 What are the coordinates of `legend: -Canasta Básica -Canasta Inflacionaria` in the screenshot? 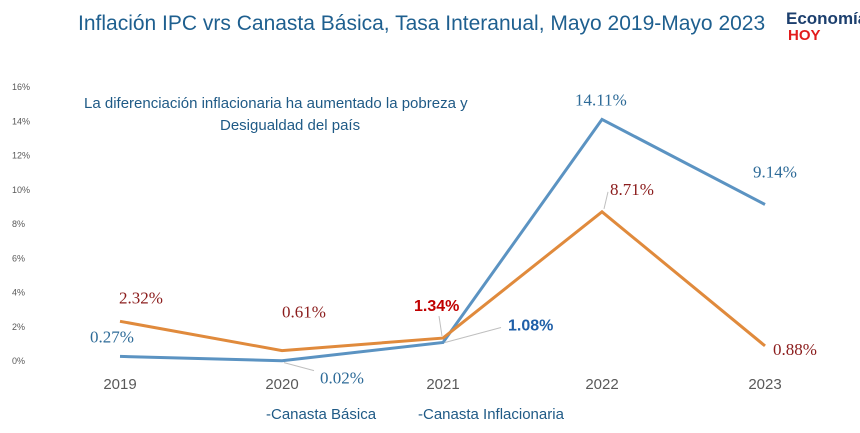 It's located at (415, 414).